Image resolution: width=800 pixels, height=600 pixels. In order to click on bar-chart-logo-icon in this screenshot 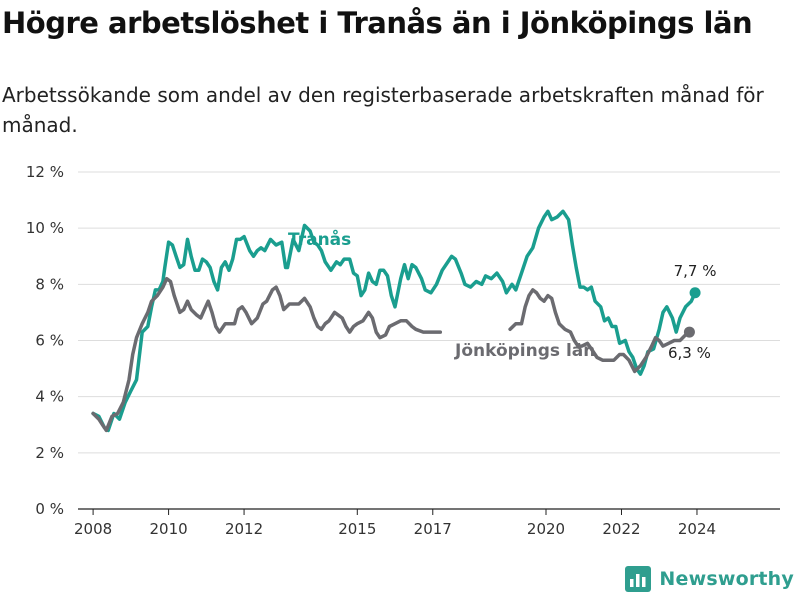, I will do `click(638, 579)`.